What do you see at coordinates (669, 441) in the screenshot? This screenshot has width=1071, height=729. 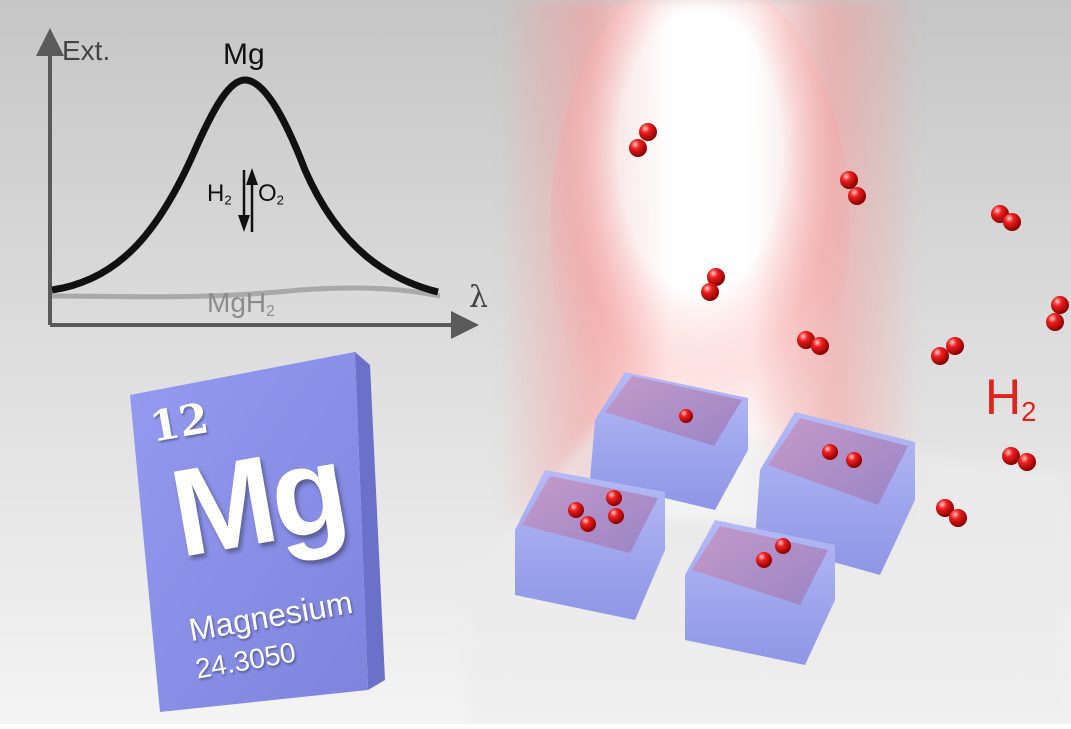 I see `nanoblock-back` at bounding box center [669, 441].